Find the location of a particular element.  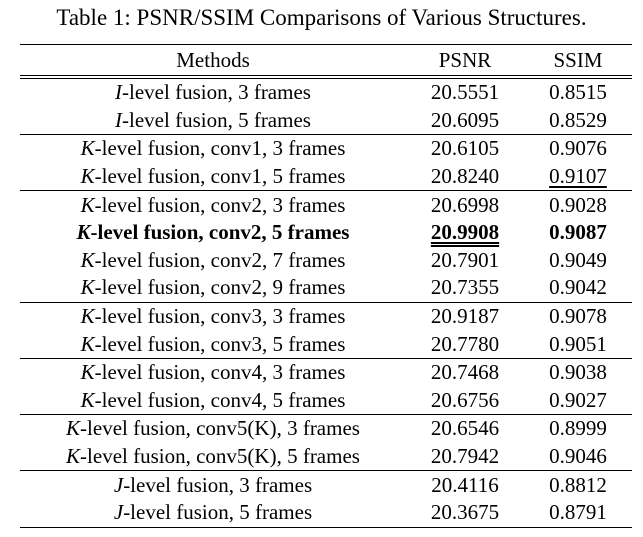

ssim-value: 0.9027 is located at coordinates (578, 399).